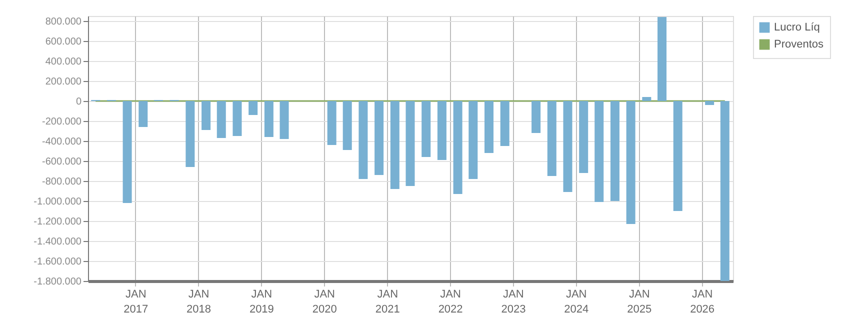  What do you see at coordinates (62, 122) in the screenshot?
I see `y-tick-label: -200.000` at bounding box center [62, 122].